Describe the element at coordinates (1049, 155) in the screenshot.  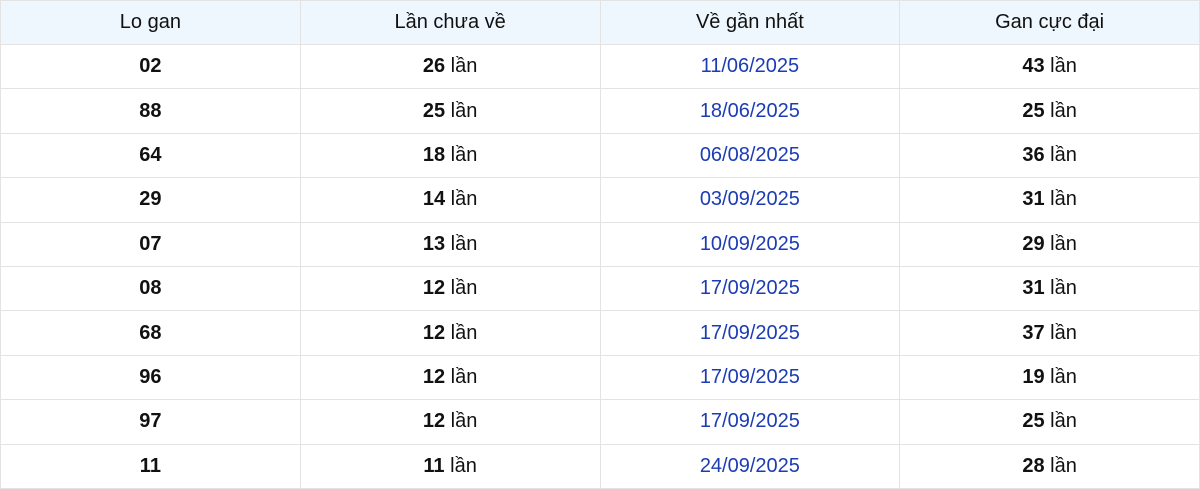
I see `max-gap: 36 lần` at that location.